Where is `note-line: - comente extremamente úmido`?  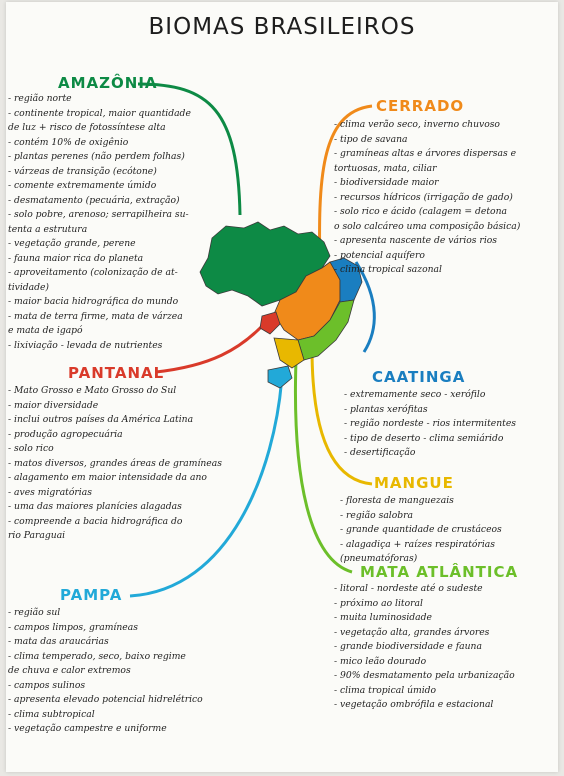 note-line: - comente extremamente úmido is located at coordinates (82, 185).